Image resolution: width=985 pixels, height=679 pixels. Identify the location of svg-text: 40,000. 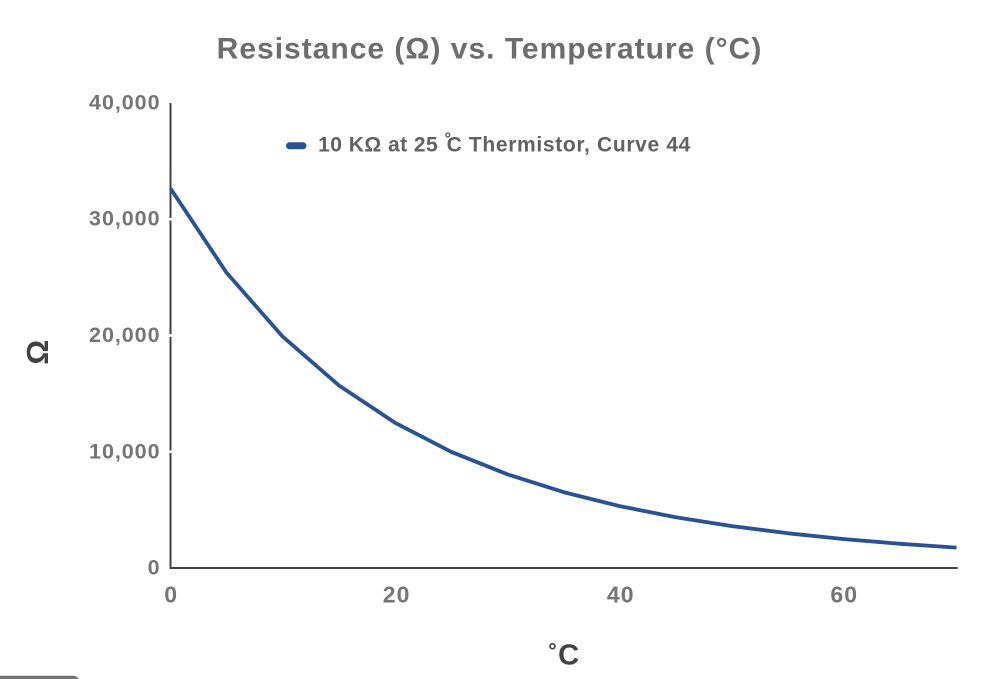
(124, 102).